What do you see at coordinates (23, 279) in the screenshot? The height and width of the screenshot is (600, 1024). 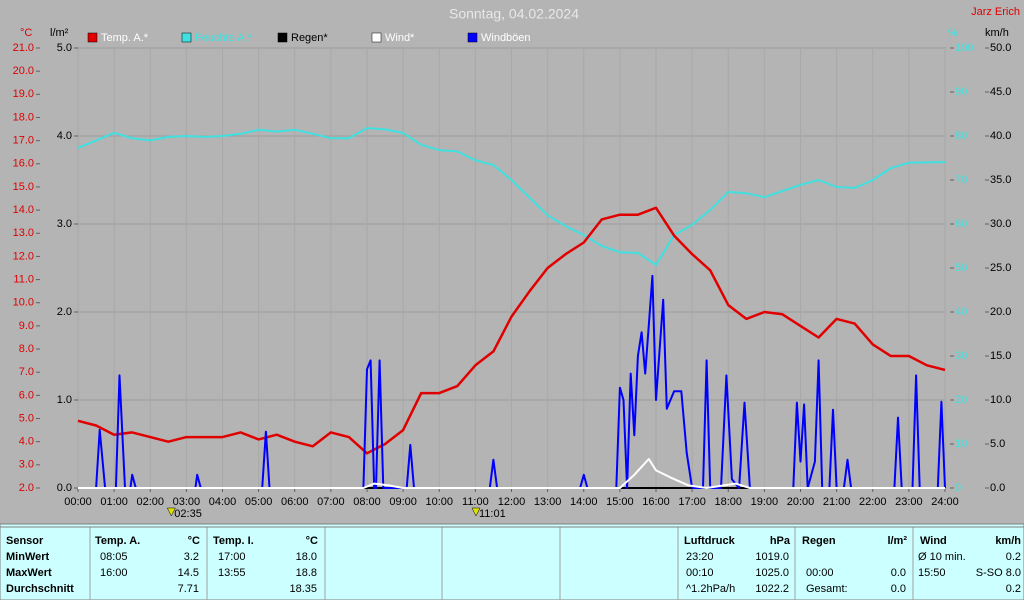 I see `tick-label: 11.0` at bounding box center [23, 279].